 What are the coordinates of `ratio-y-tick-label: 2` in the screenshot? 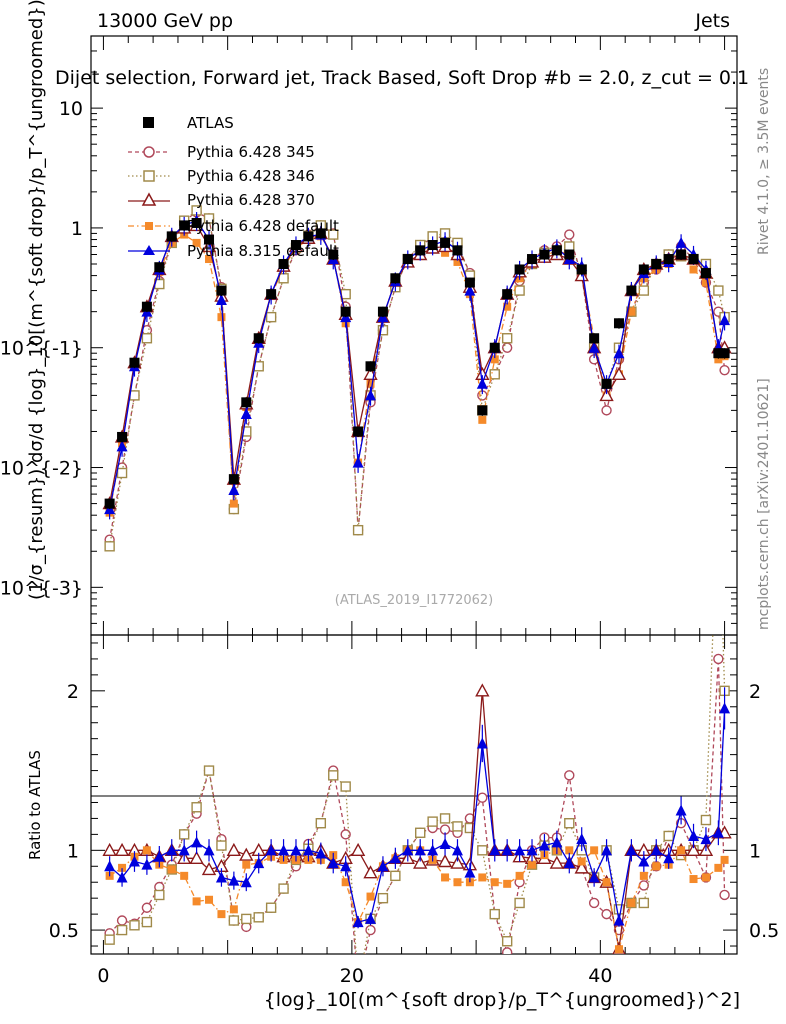 It's located at (73, 692).